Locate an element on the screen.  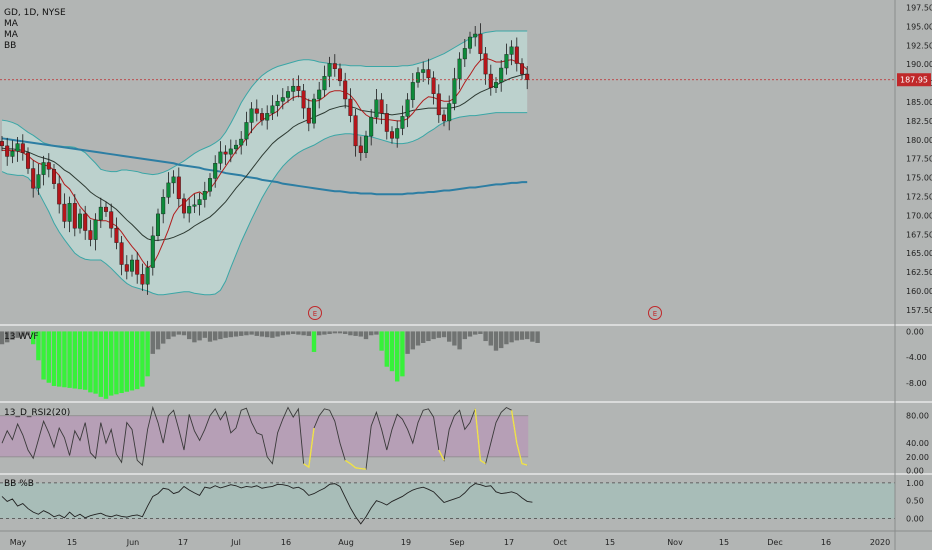
wvf-pane is located at coordinates (270, 365).